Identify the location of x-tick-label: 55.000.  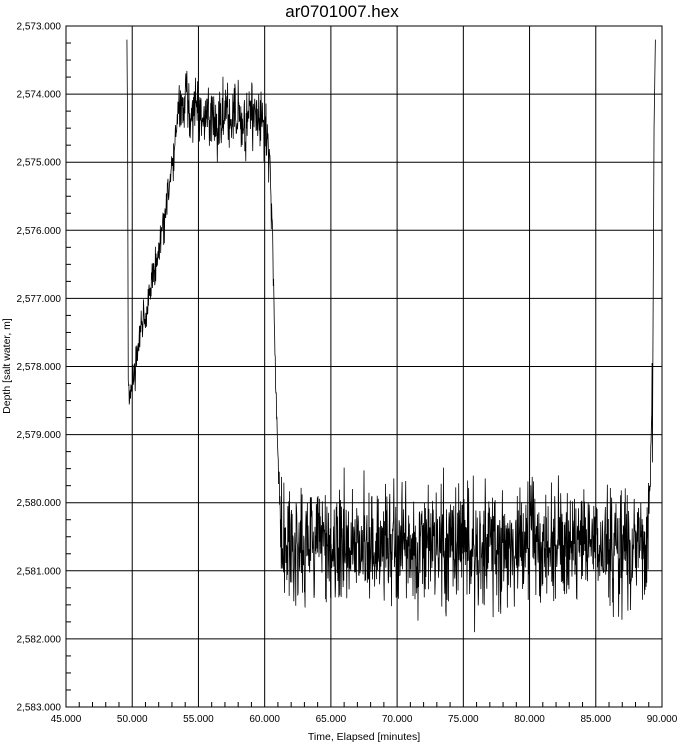
(198, 719).